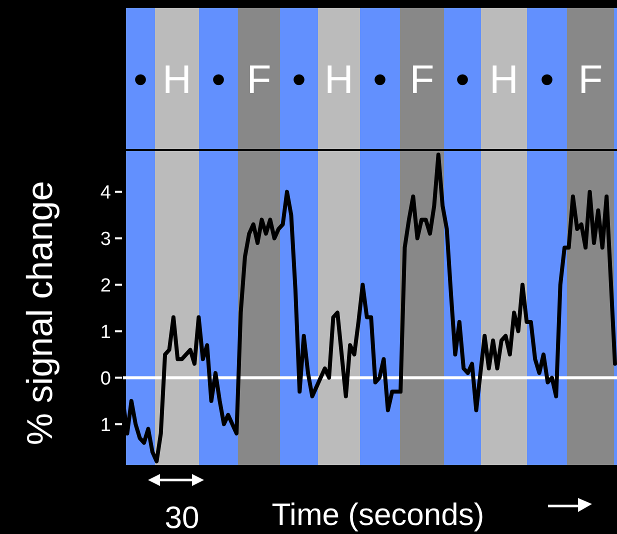  Describe the element at coordinates (105, 285) in the screenshot. I see `y-tick-label: 2` at that location.